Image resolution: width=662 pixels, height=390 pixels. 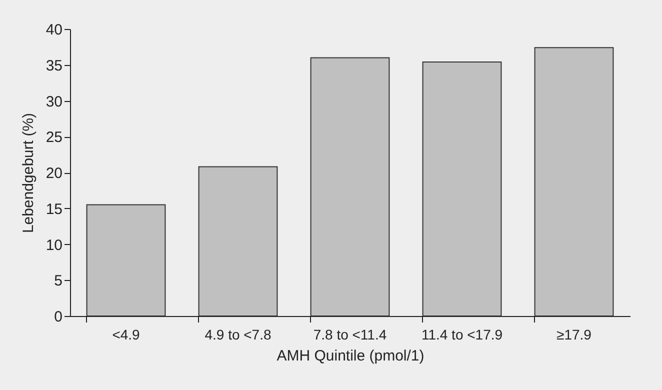 I want to click on y-axis-title: Lebendgeburt (%), so click(x=28, y=173).